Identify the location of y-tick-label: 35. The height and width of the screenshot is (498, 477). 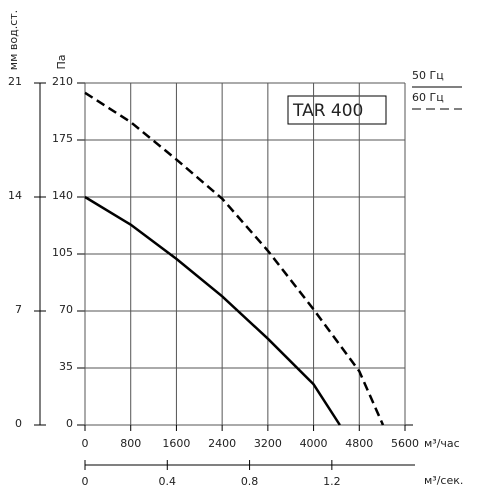
(66, 366).